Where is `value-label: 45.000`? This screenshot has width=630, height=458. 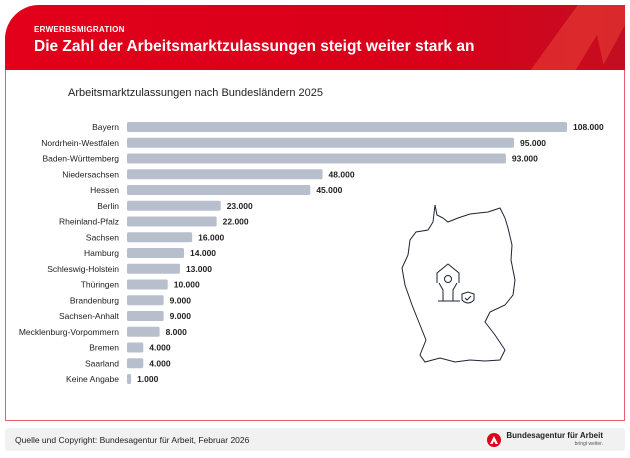 value-label: 45.000 is located at coordinates (329, 190).